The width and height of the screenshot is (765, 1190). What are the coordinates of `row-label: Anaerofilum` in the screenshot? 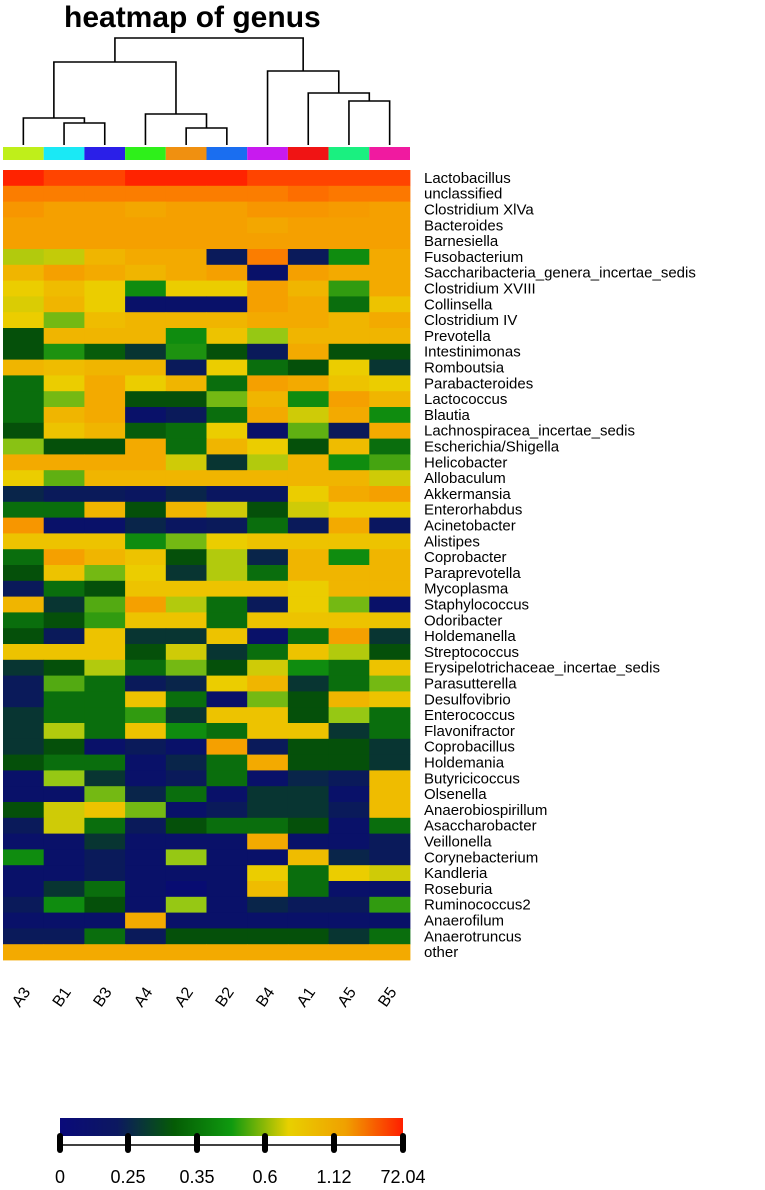 It's located at (464, 921).